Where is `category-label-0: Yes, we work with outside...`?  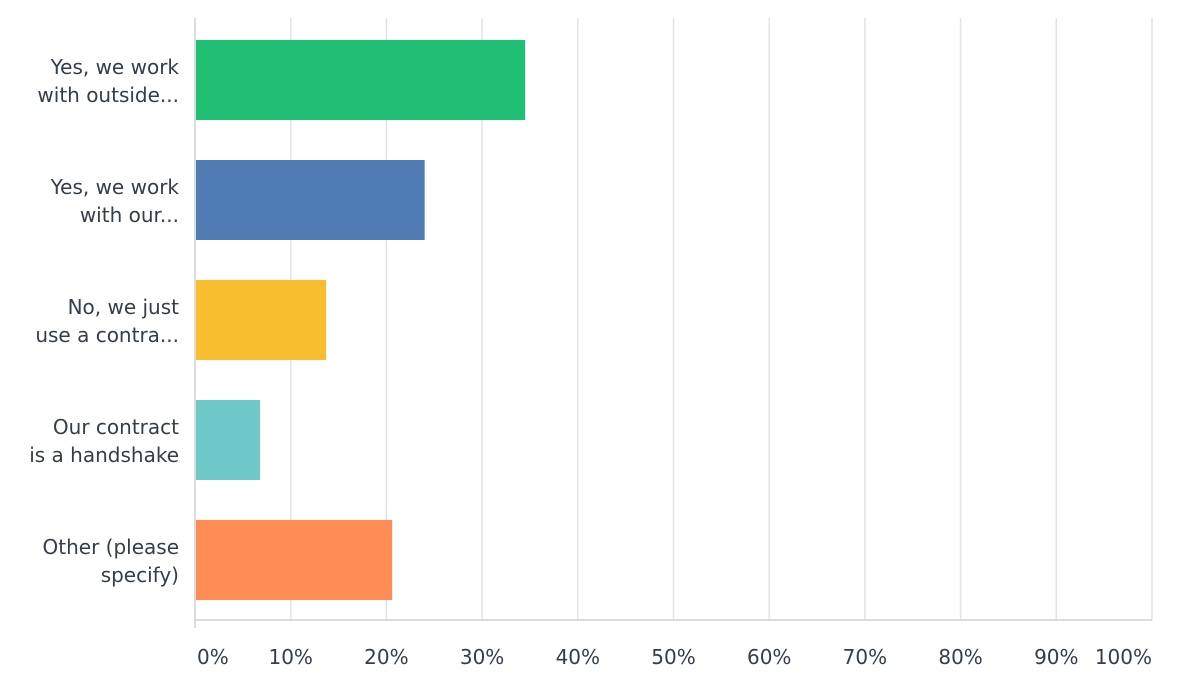 category-label-0: Yes, we work with outside... is located at coordinates (108, 81).